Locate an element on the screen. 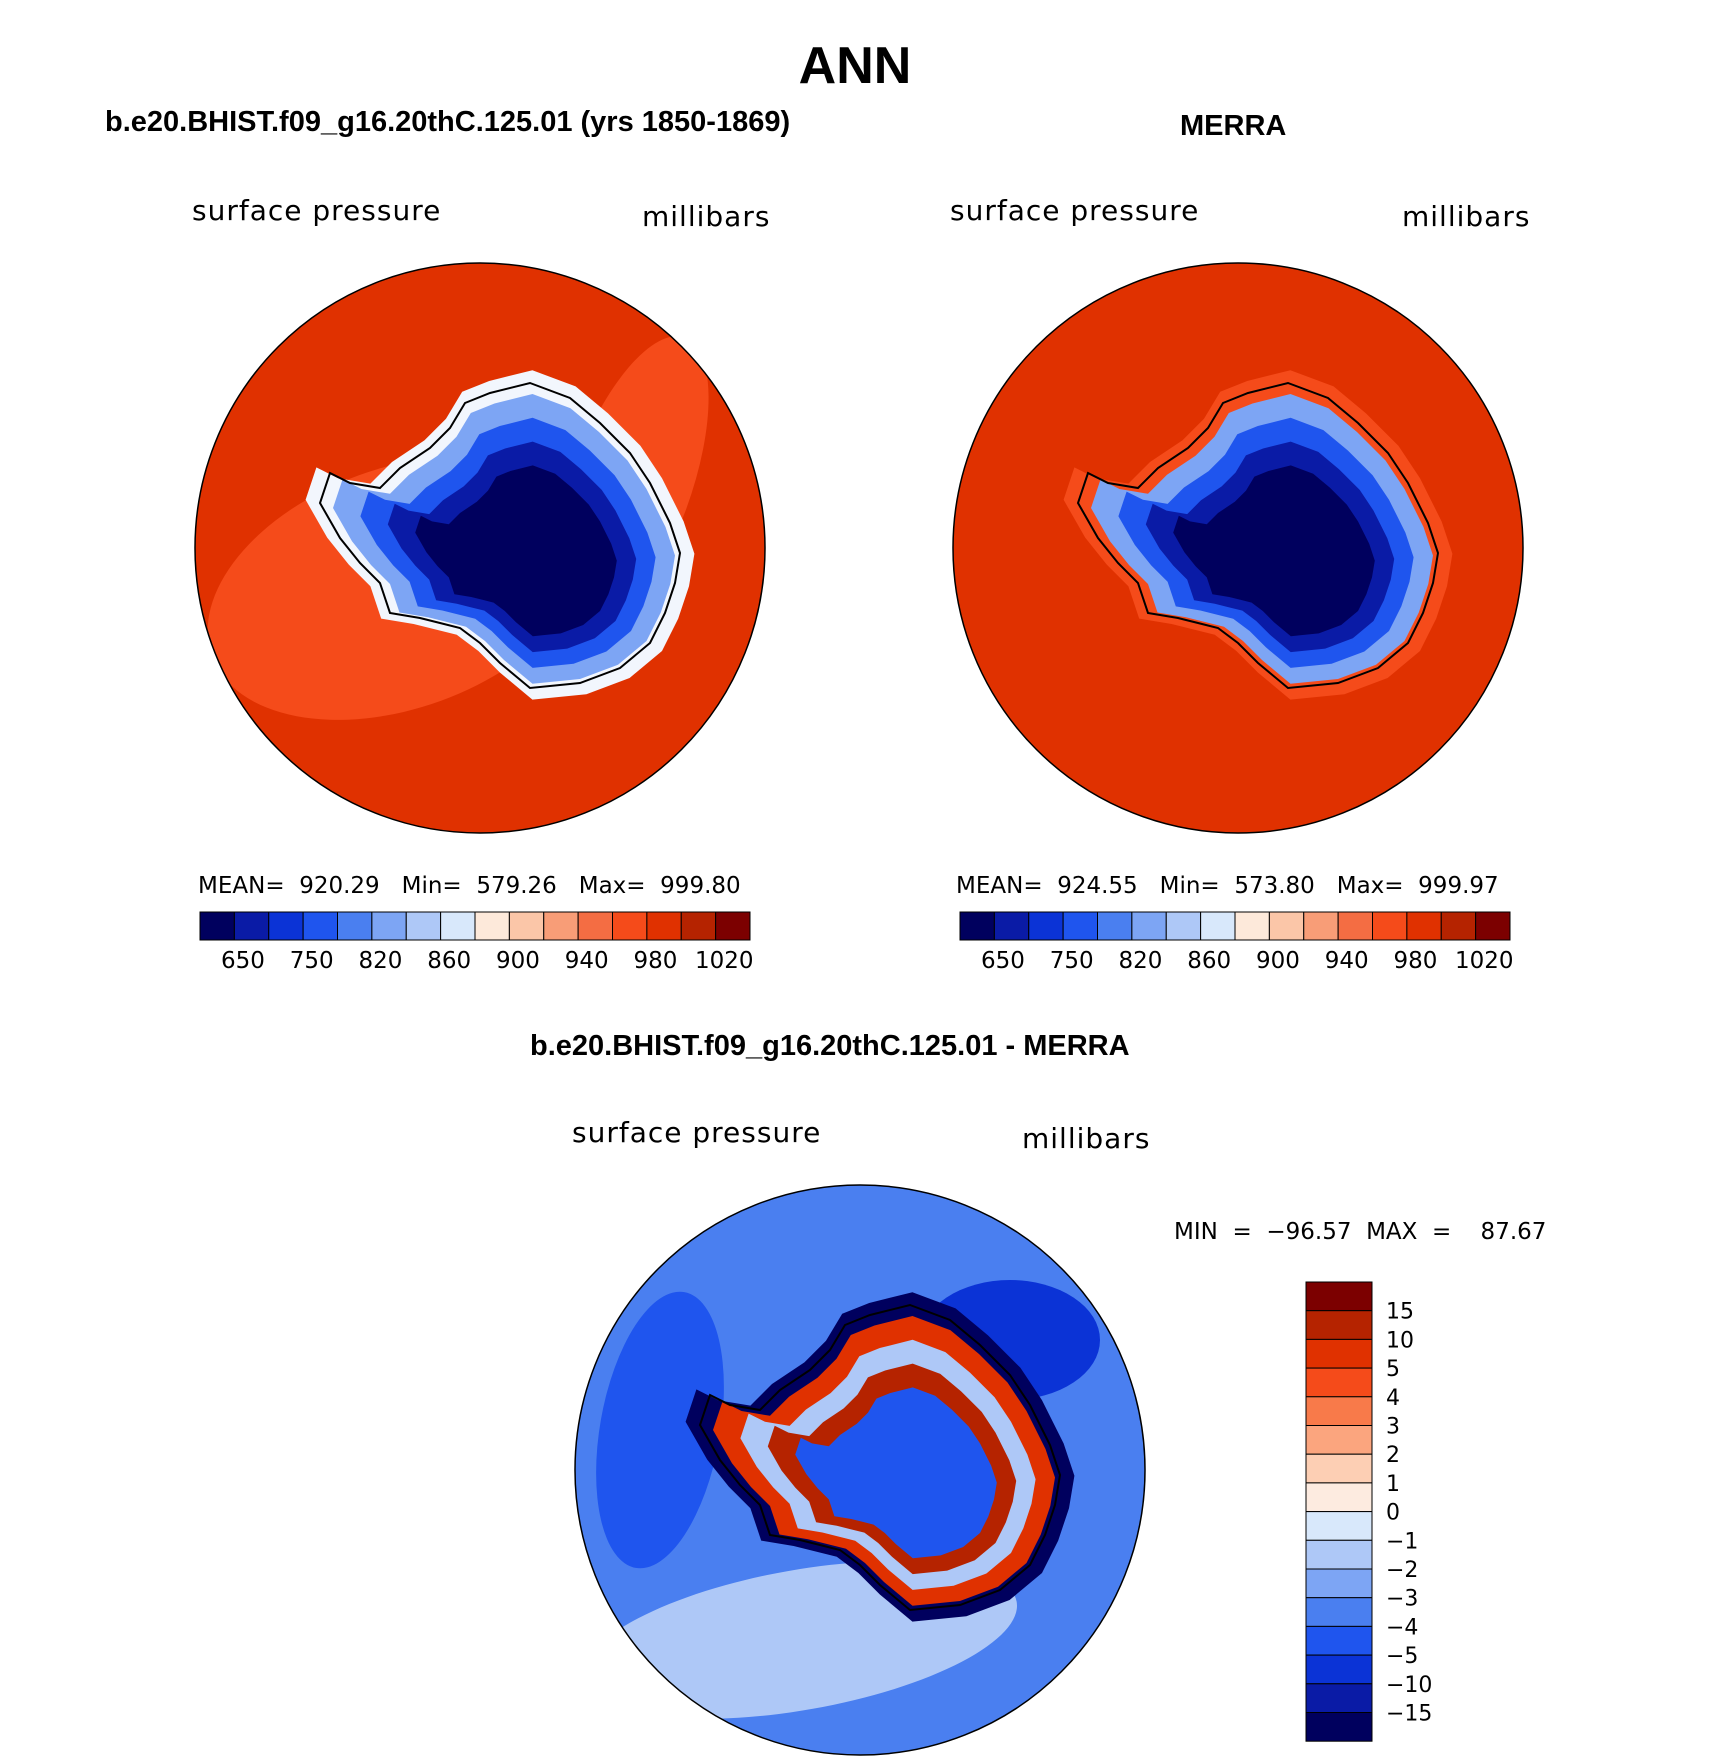  panel2-stats: MEAN= 924.55 Min= 573.80 Max= 999.97 is located at coordinates (1227, 886).